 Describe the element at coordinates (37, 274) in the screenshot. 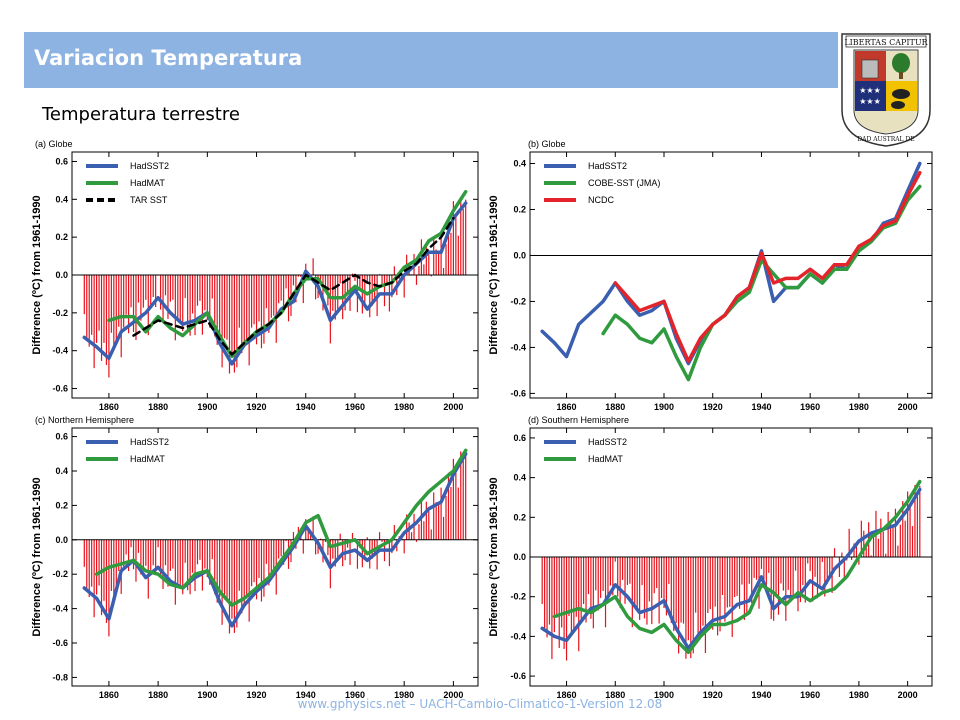

I see `y-axis-label: Difference (ºC) from 1961-1990` at that location.